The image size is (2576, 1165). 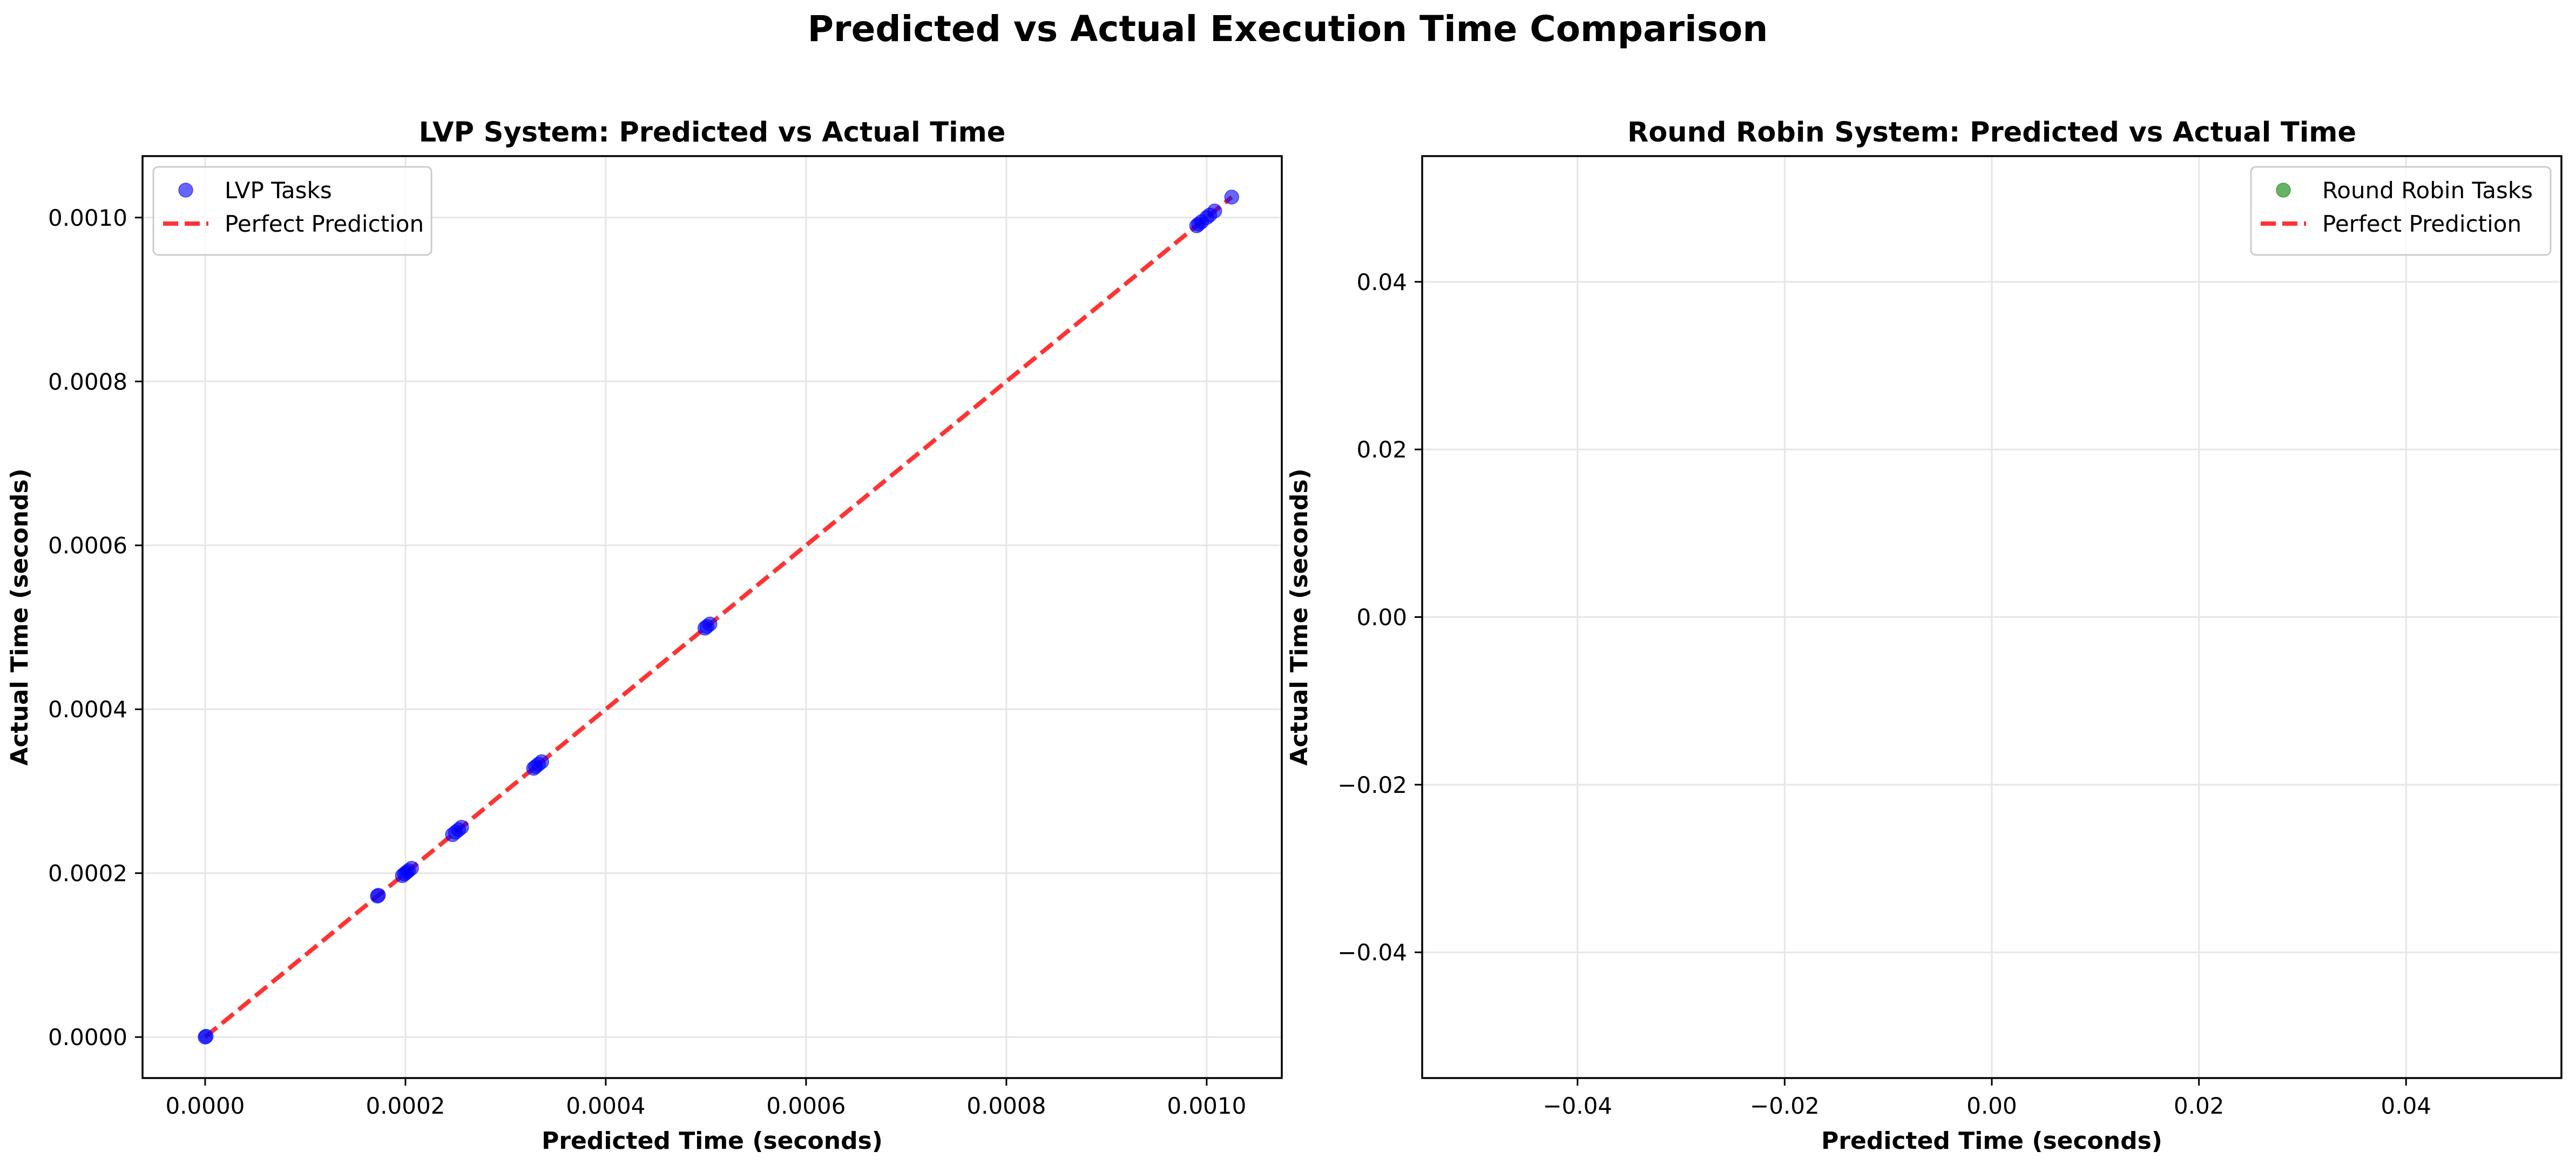 What do you see at coordinates (87, 381) in the screenshot?
I see `lvp-y-tick-label-4: 0.0008` at bounding box center [87, 381].